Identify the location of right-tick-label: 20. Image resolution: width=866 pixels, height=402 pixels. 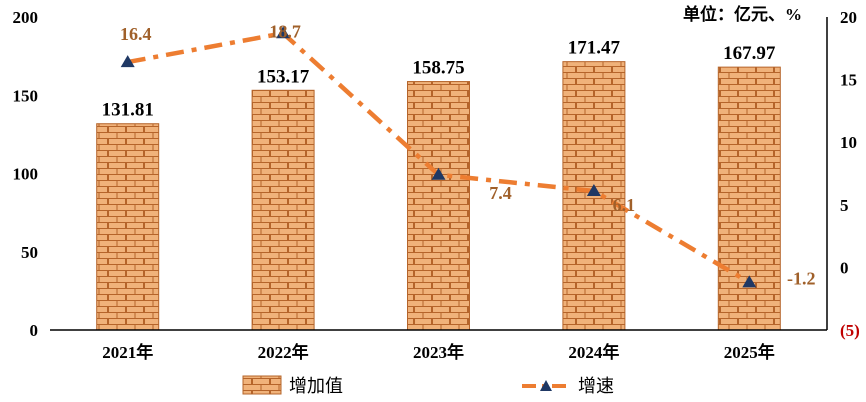
(848, 17).